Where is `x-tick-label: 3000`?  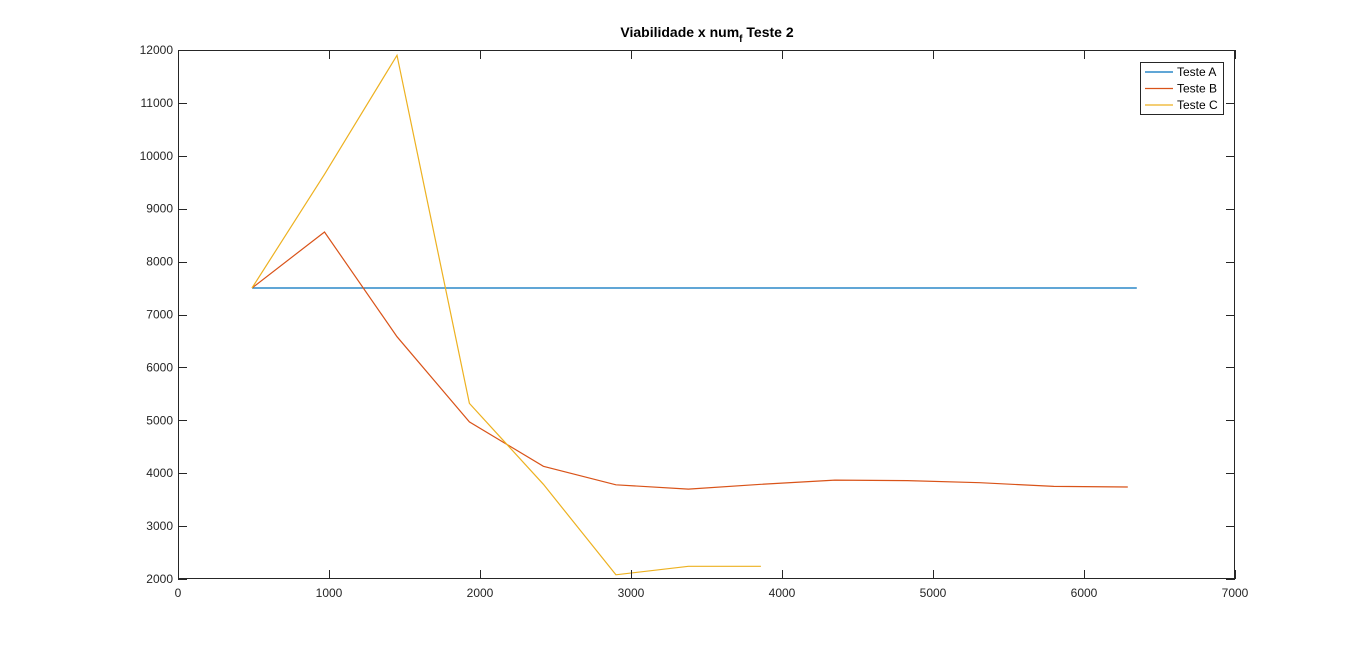 x-tick-label: 3000 is located at coordinates (631, 593).